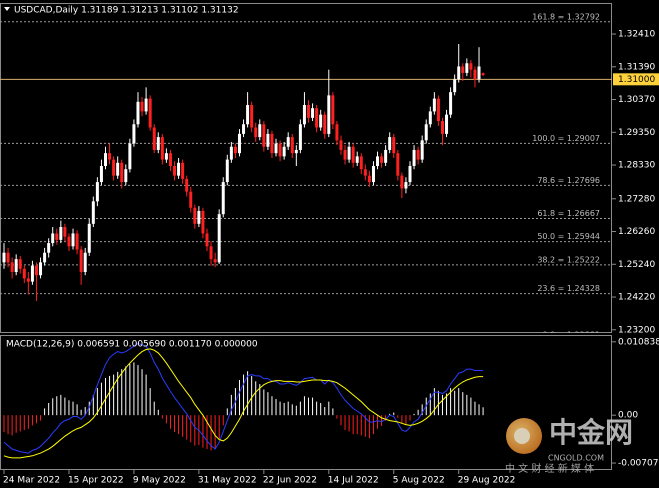  Describe the element at coordinates (568, 259) in the screenshot. I see `level-label: 38.2 = 1.25222` at that location.